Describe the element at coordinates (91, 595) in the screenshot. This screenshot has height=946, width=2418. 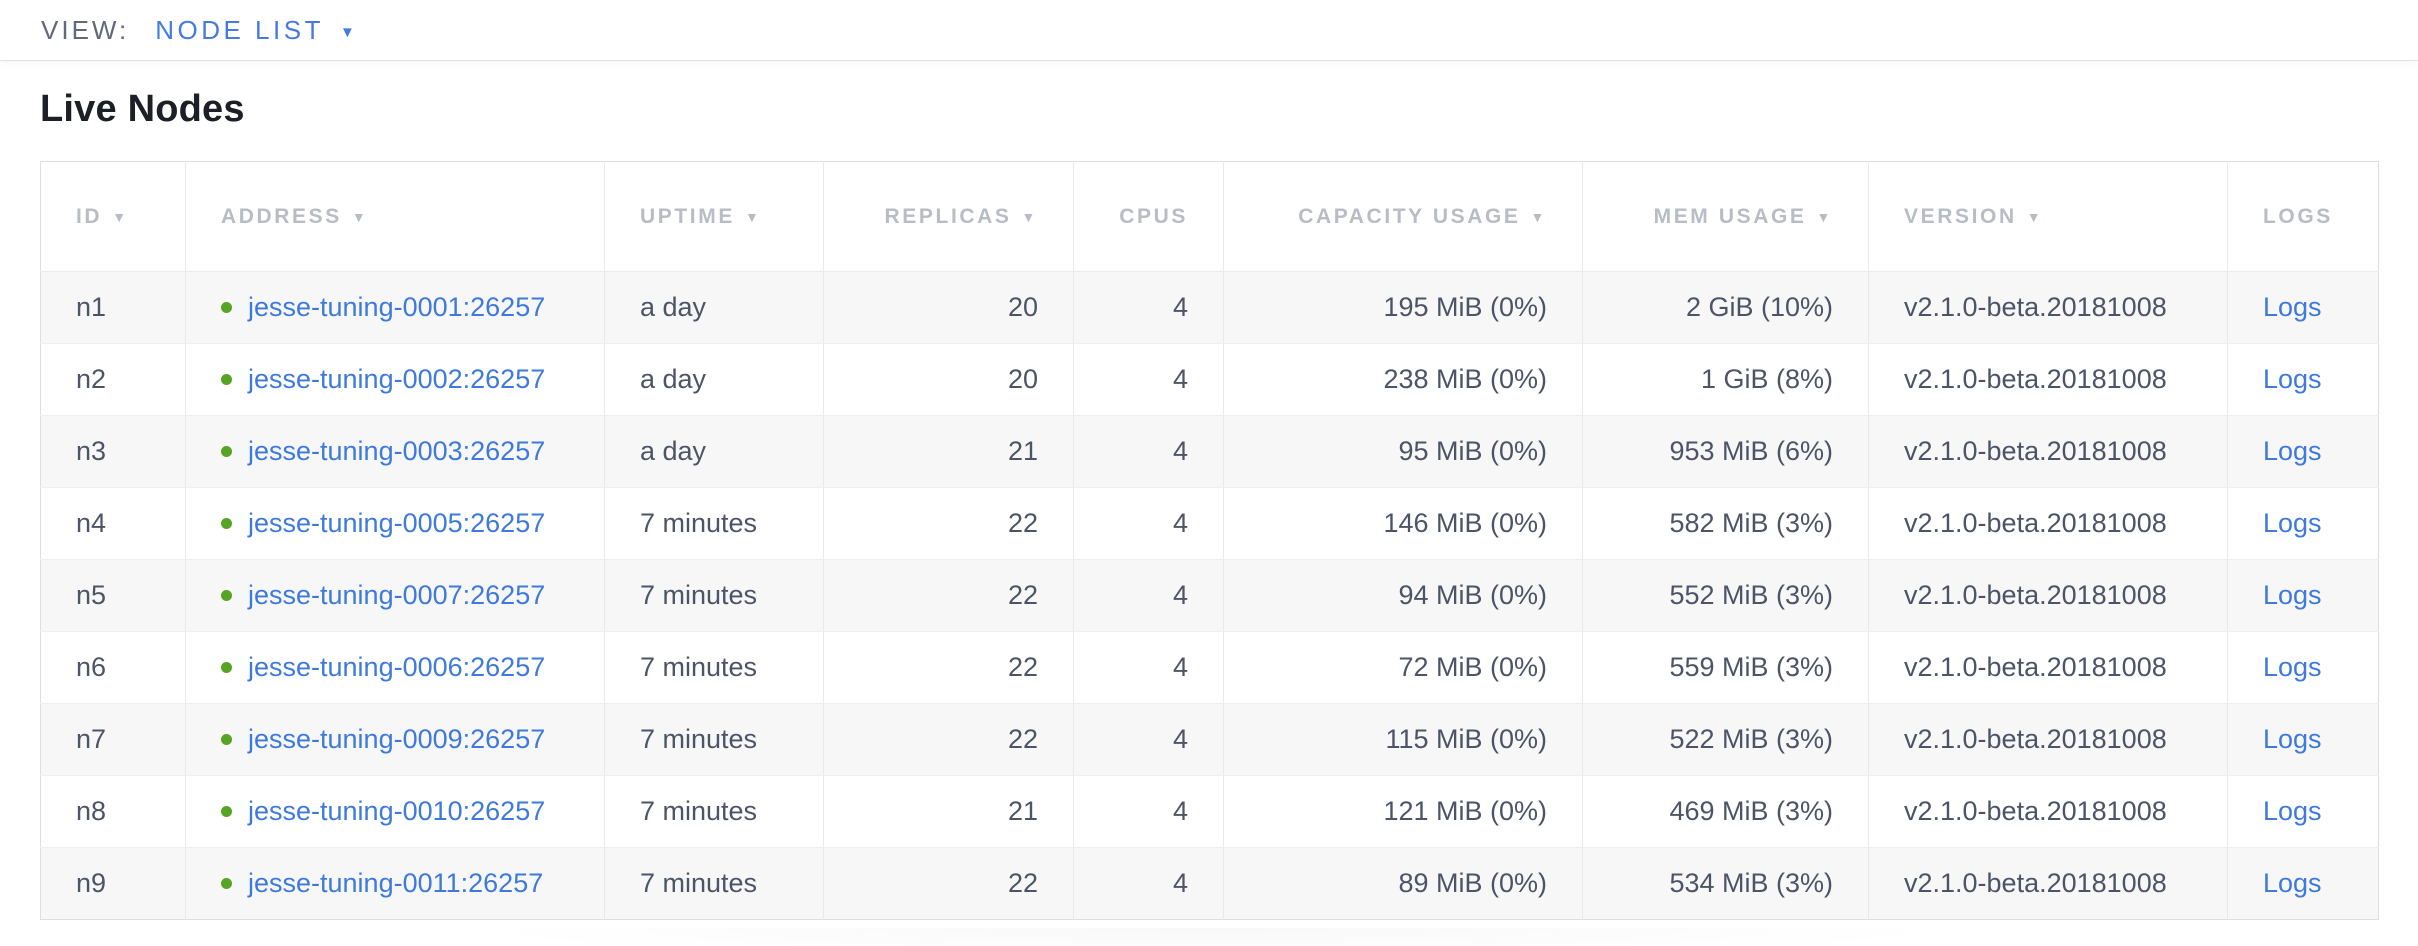
I see `node-id: n5` at that location.